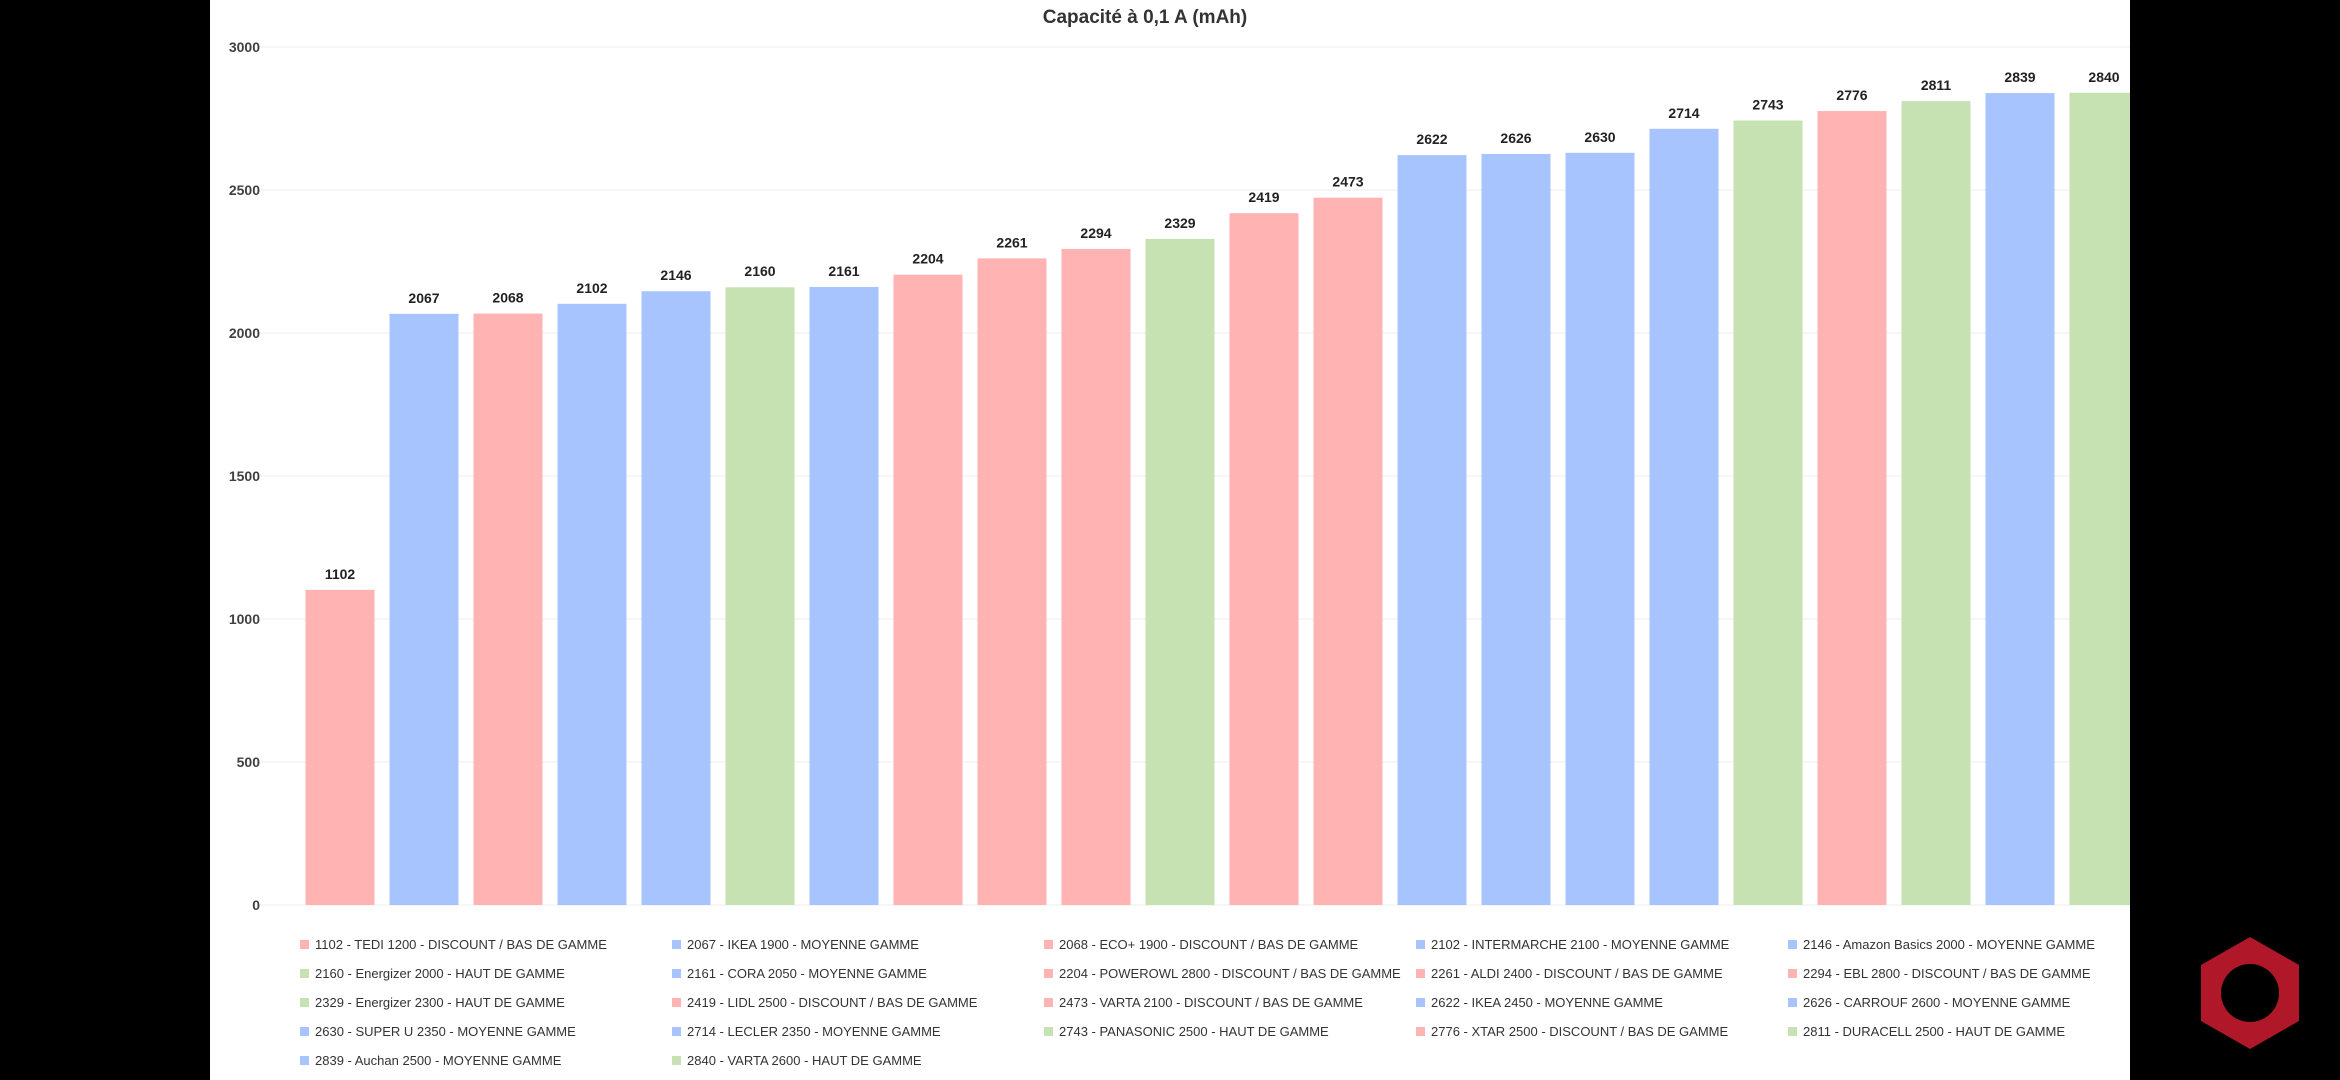  What do you see at coordinates (1936, 85) in the screenshot?
I see `data-label: 2811` at bounding box center [1936, 85].